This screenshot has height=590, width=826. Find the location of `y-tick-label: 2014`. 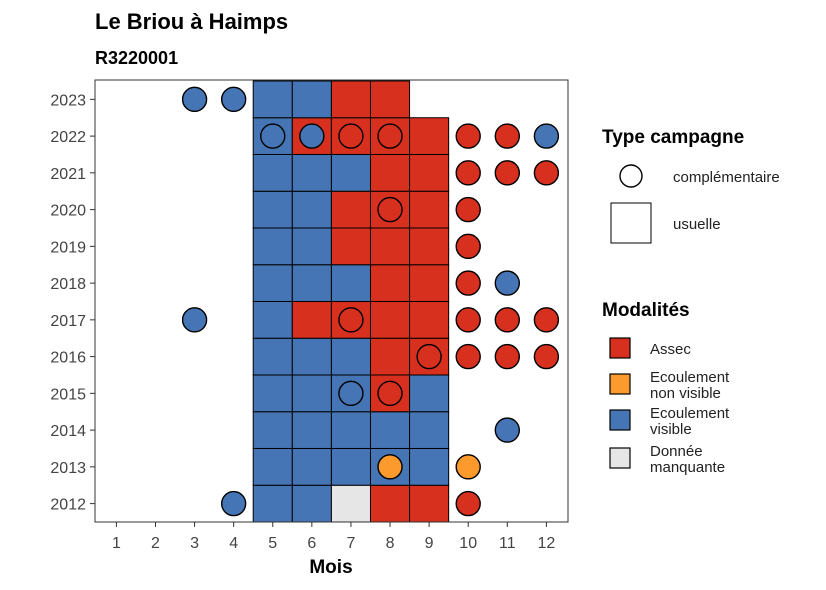

y-tick-label: 2014 is located at coordinates (68, 431).